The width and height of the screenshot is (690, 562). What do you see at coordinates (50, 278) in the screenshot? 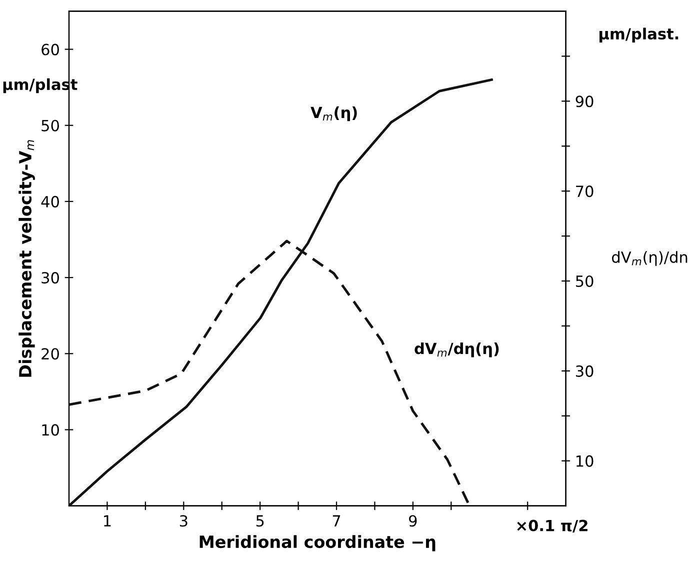
I see `y-tick-label: 30` at bounding box center [50, 278].